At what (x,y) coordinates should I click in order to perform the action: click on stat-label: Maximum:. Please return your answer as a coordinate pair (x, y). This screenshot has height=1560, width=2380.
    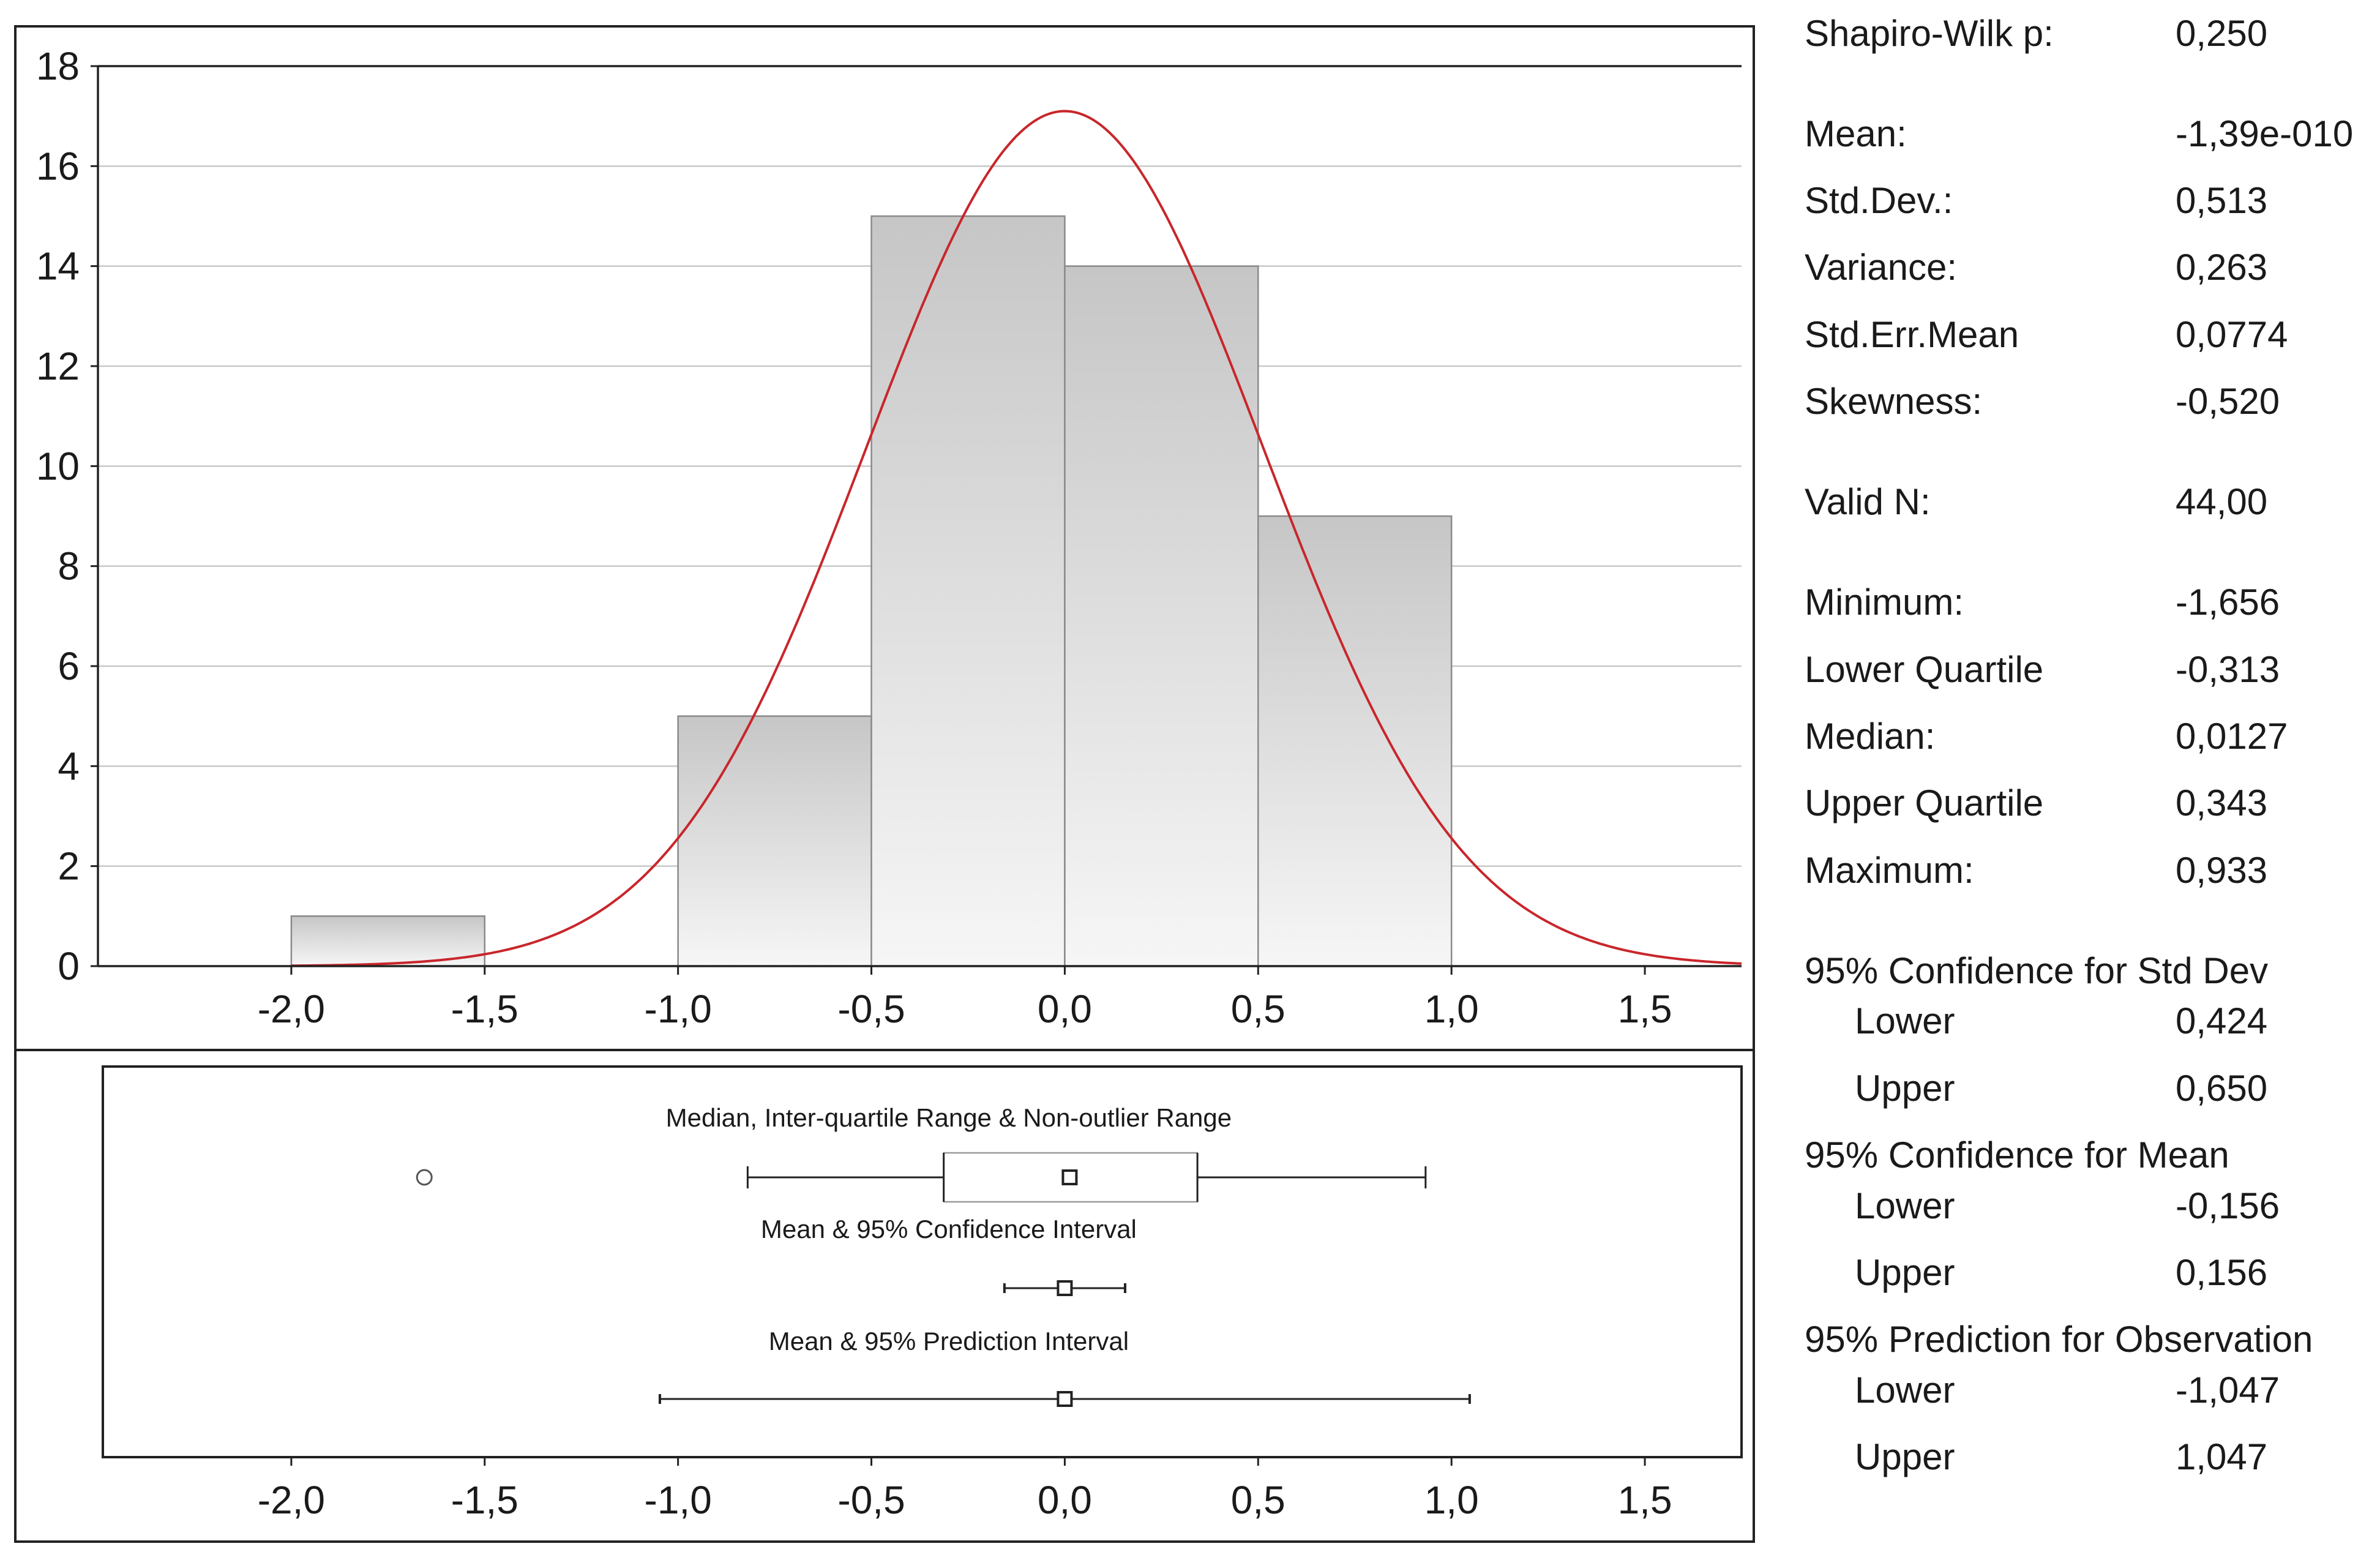
    Looking at the image, I should click on (1889, 870).